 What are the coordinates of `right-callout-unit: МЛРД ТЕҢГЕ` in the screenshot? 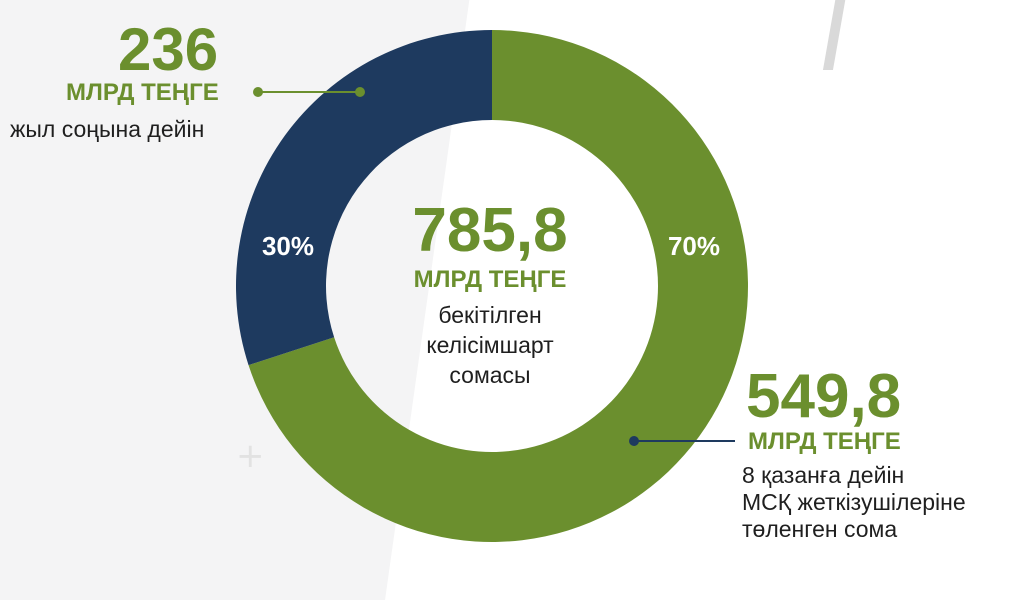 It's located at (824, 441).